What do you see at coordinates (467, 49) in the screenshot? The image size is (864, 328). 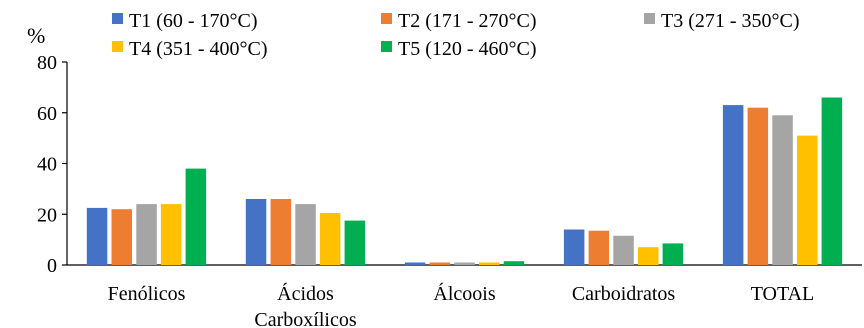 I see `legend-label: T5 (120 - 460°C)` at bounding box center [467, 49].